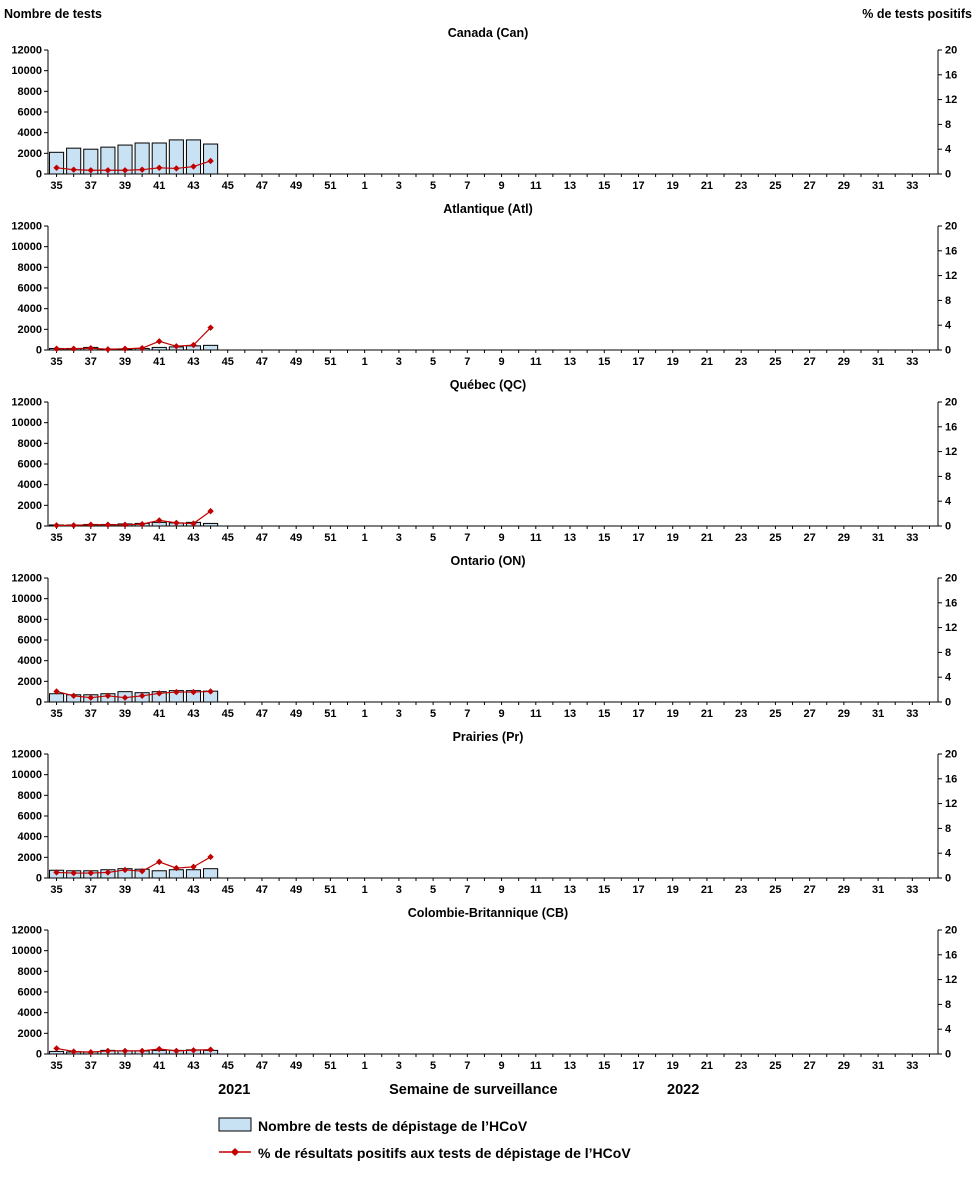  Describe the element at coordinates (488, 33) in the screenshot. I see `panel-title: Canada (Can)` at that location.